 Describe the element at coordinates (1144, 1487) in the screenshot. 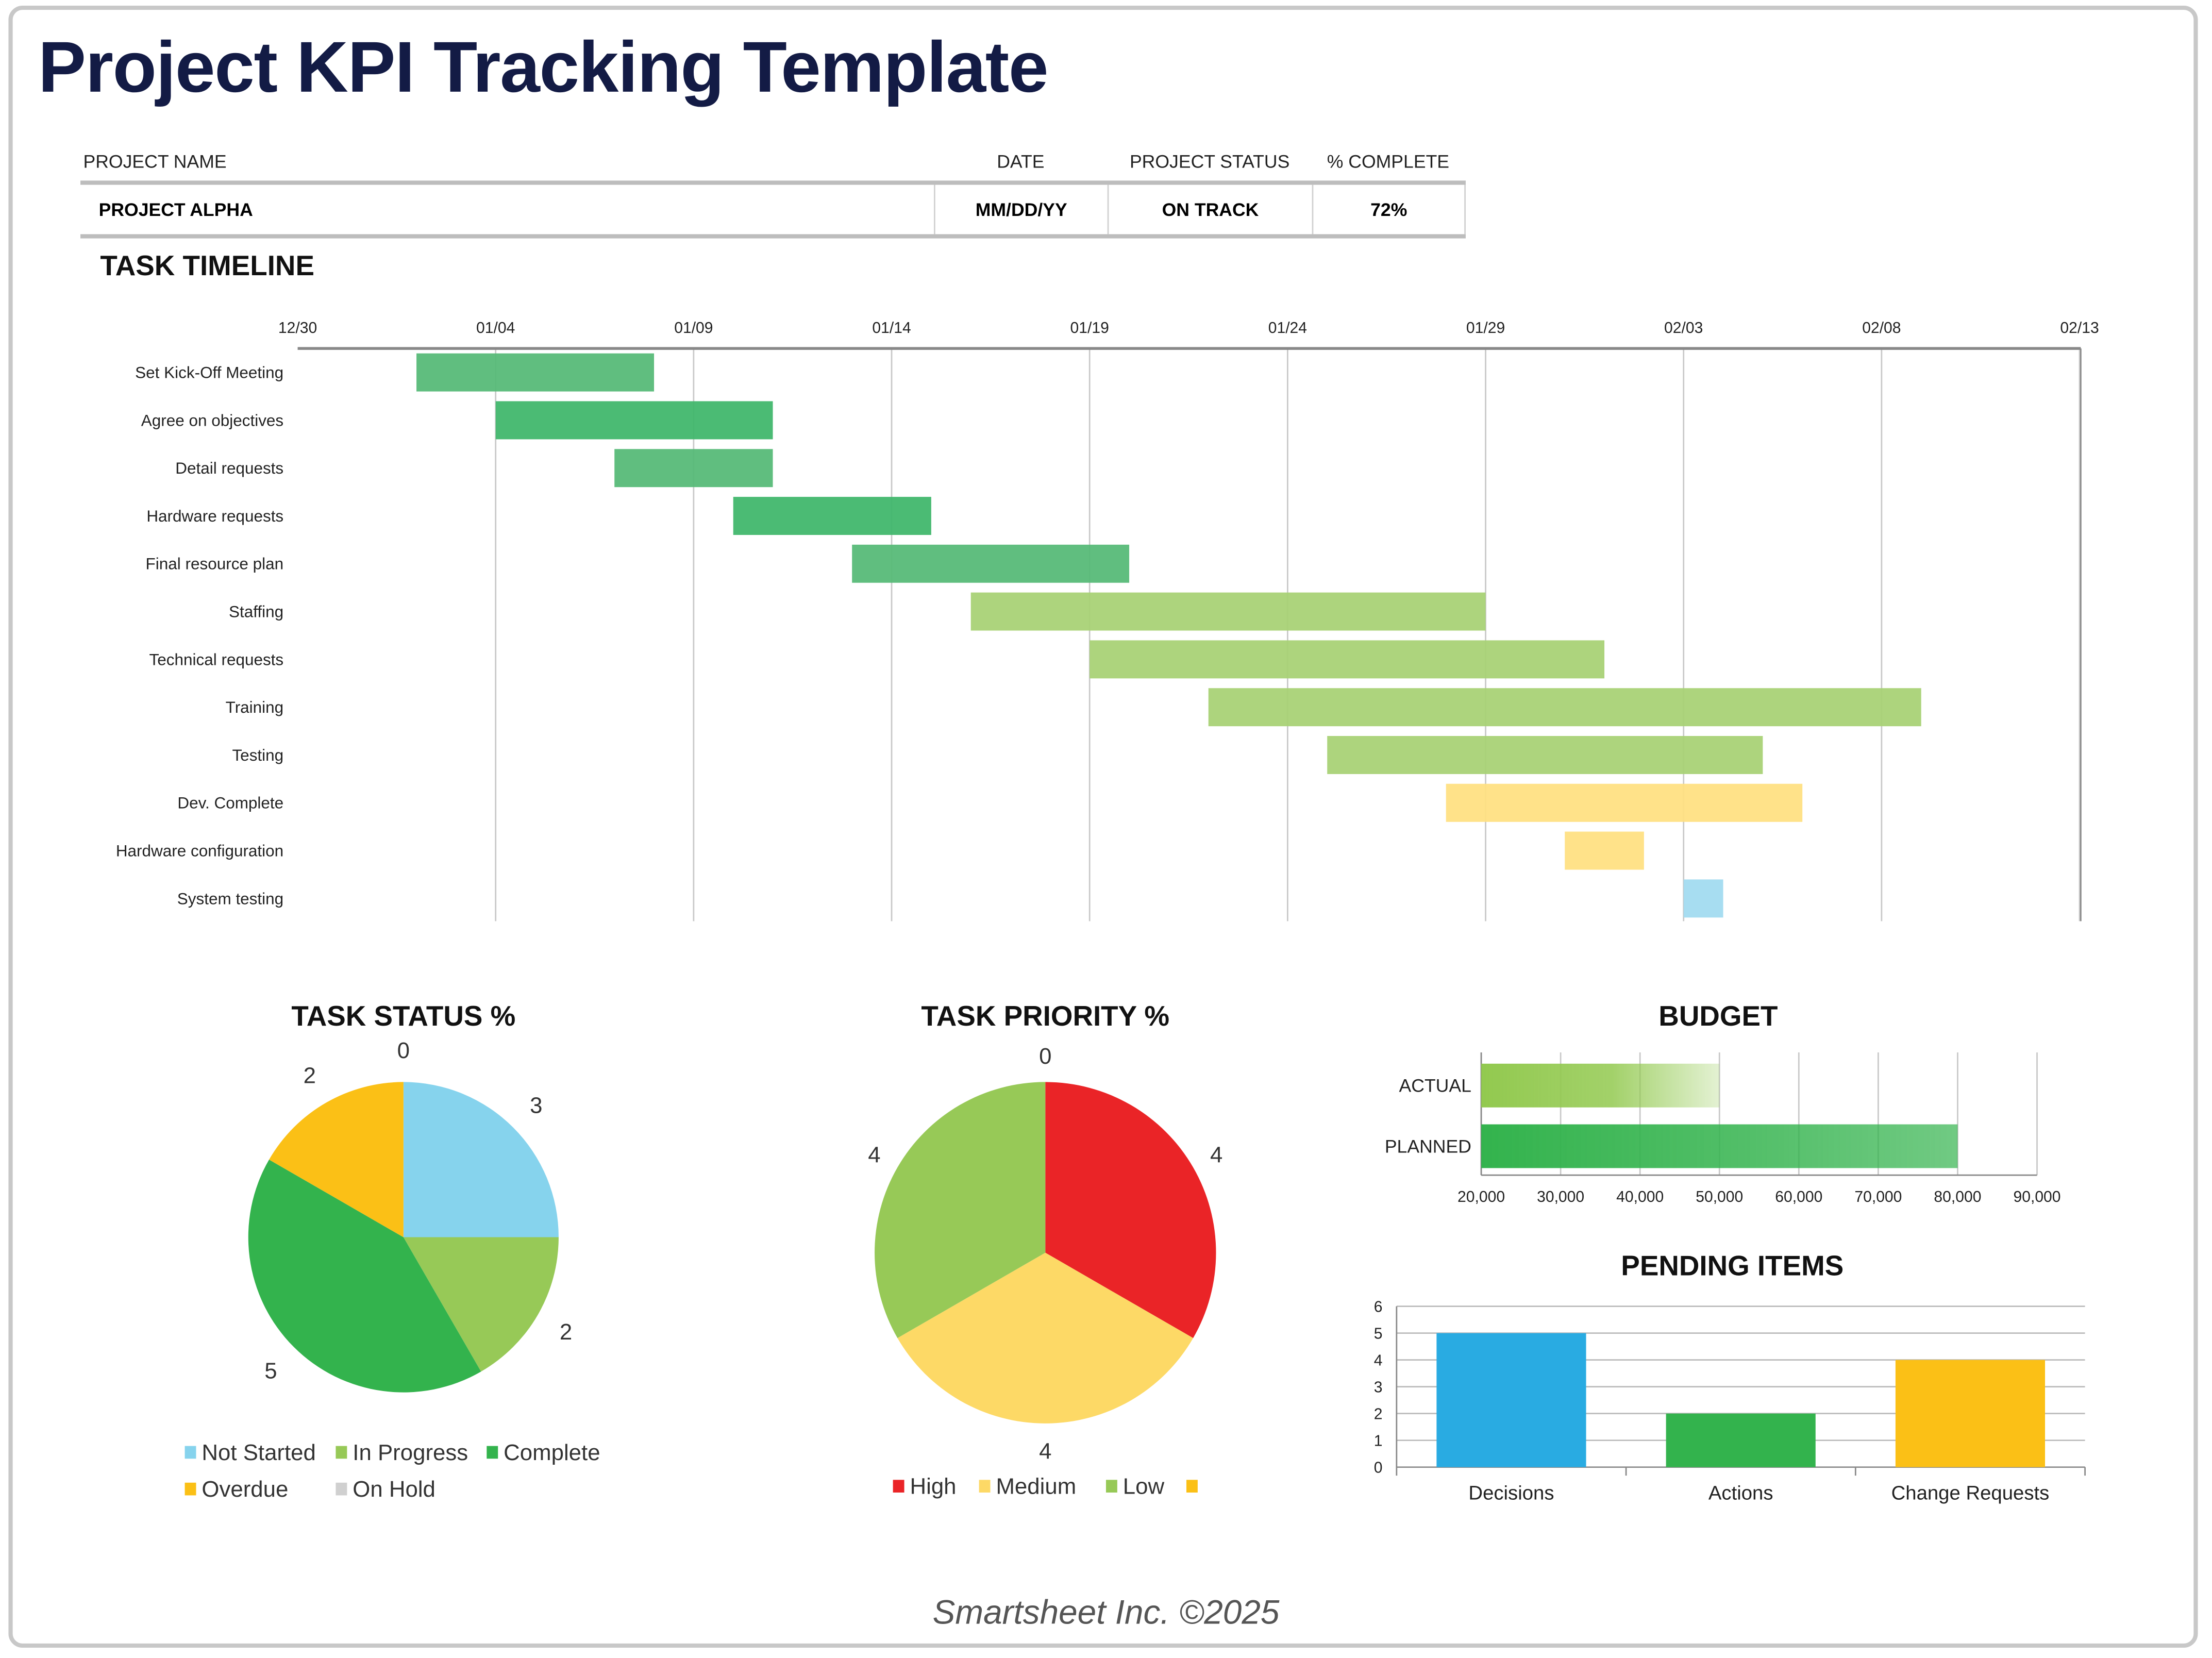

I see `legend-label: Low` at that location.